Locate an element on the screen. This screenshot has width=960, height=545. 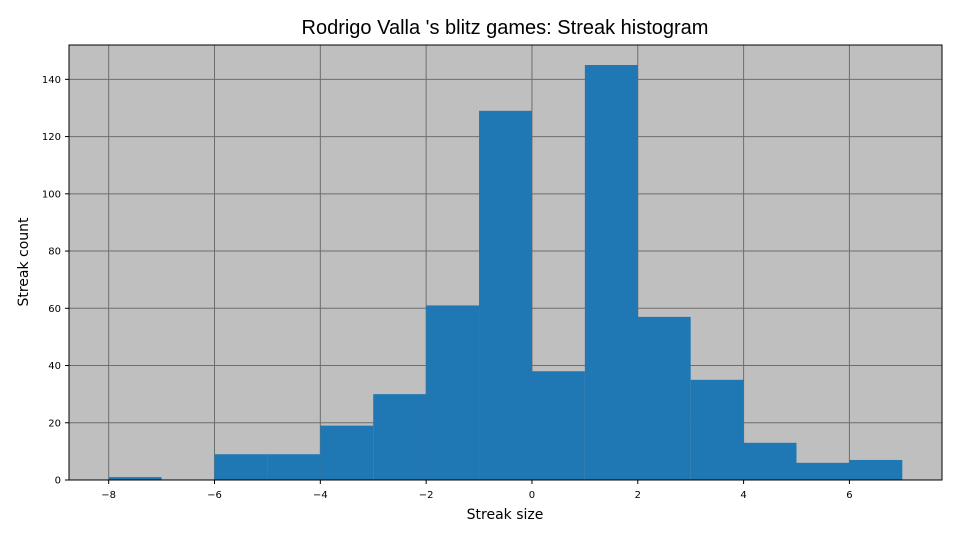
y-tick-label: 0 is located at coordinates (58, 481).